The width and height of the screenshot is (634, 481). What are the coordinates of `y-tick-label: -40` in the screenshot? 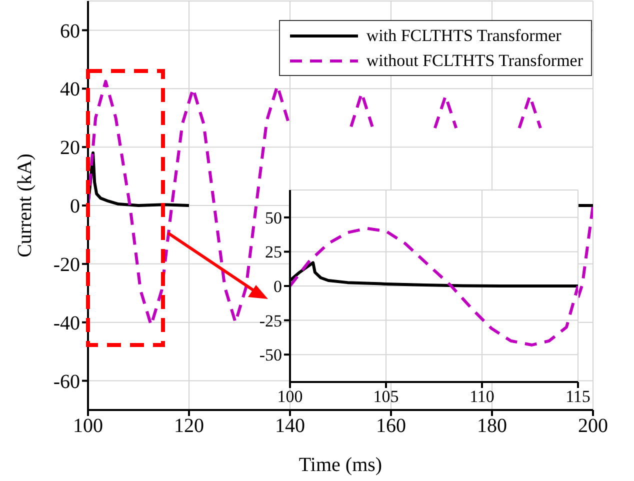 It's located at (66, 323).